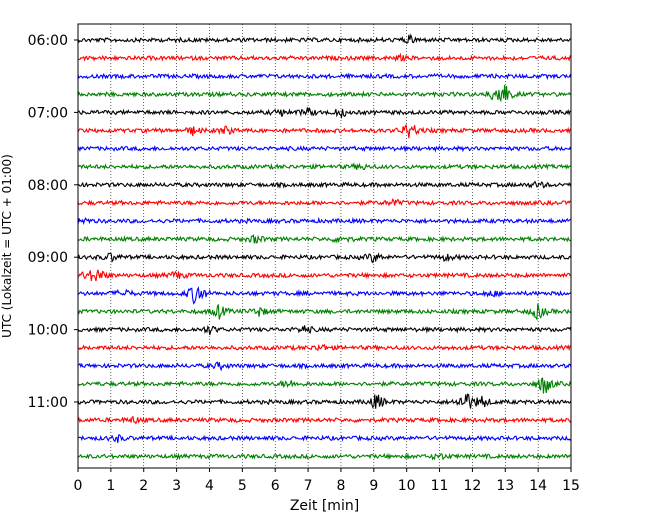 This screenshot has width=650, height=520. I want to click on x-tick-label: 0, so click(78, 486).